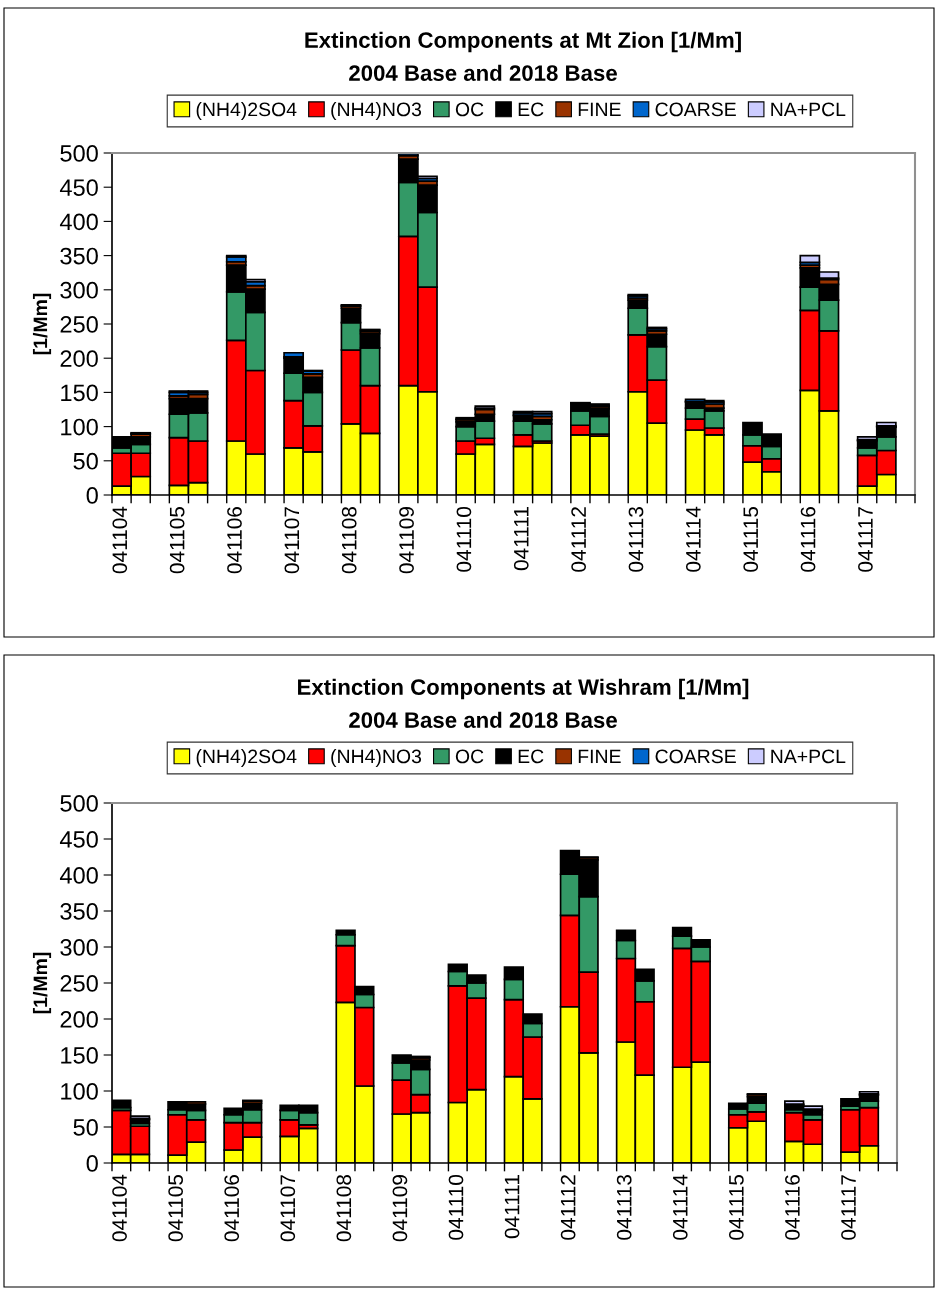 This screenshot has height=1289, width=938. What do you see at coordinates (523, 689) in the screenshot?
I see `chart-title: Extinction Components at Wishram [1/Mm]` at bounding box center [523, 689].